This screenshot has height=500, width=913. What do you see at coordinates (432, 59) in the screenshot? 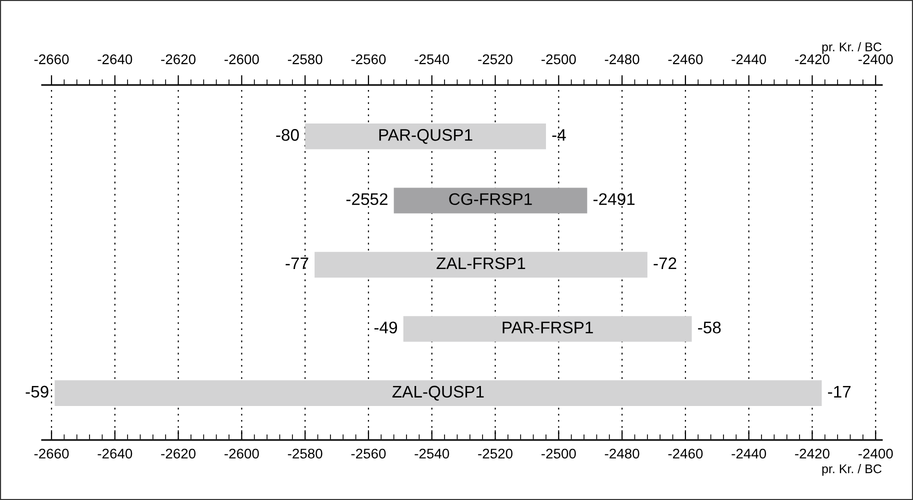
I see `x2-tick-label: -2540` at bounding box center [432, 59].